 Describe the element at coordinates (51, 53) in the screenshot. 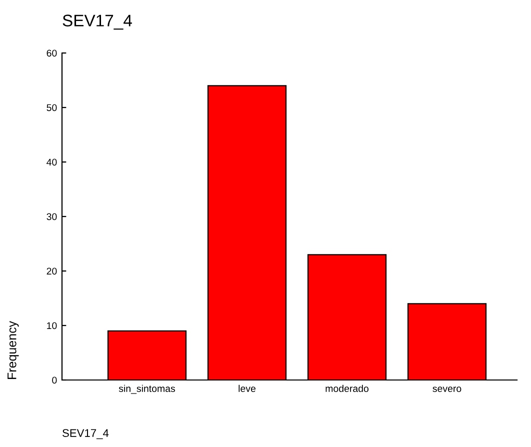

I see `y-tick-label: 60` at that location.